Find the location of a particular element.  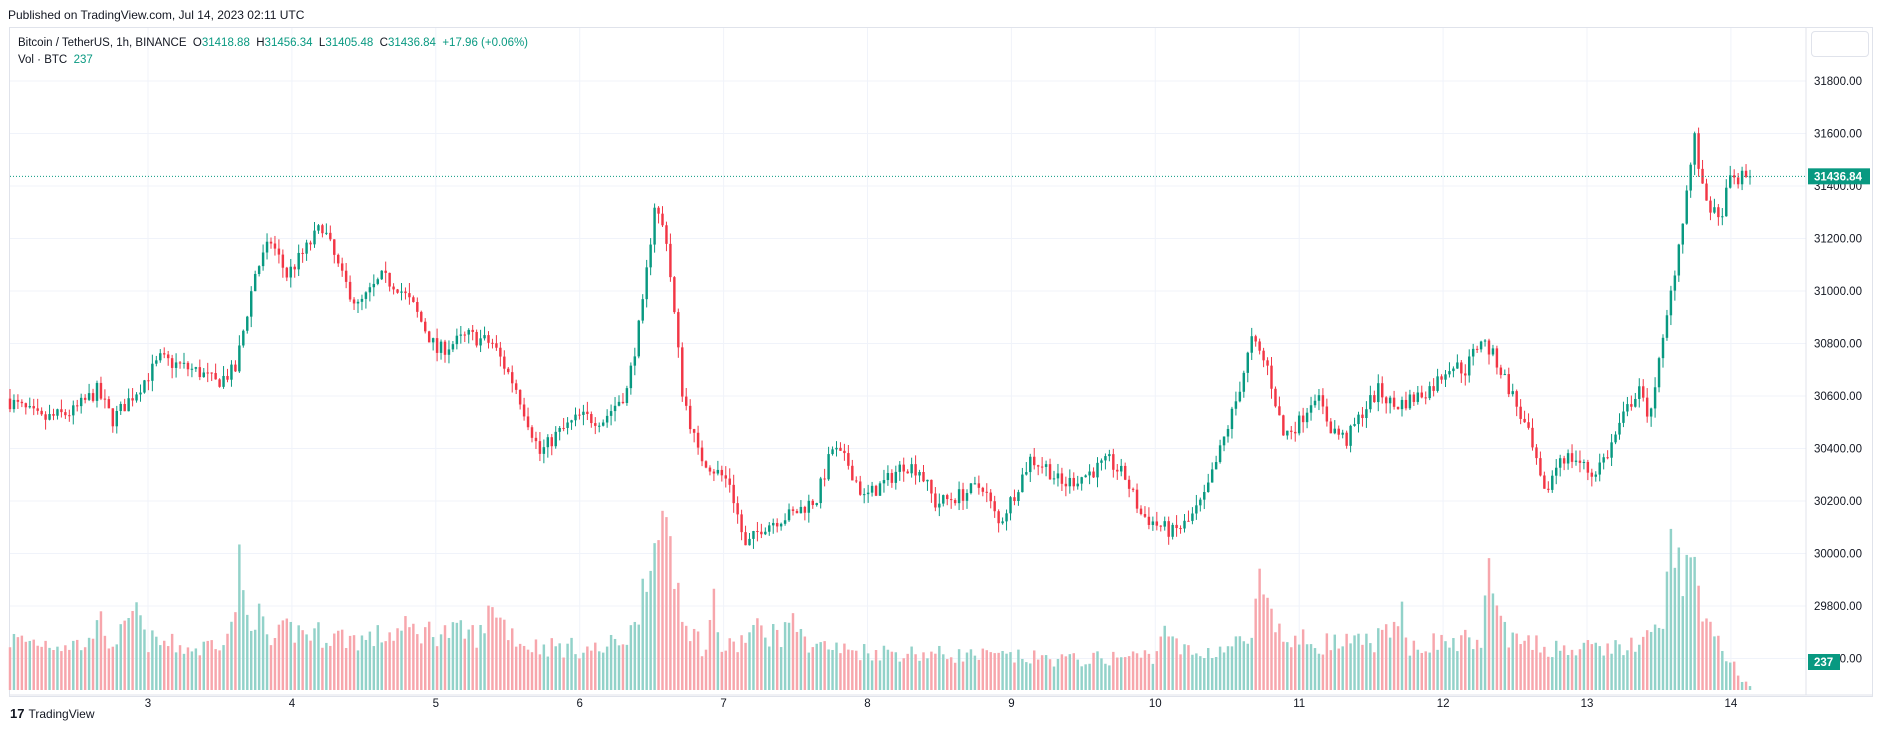

chart-settings-button is located at coordinates (1840, 44).